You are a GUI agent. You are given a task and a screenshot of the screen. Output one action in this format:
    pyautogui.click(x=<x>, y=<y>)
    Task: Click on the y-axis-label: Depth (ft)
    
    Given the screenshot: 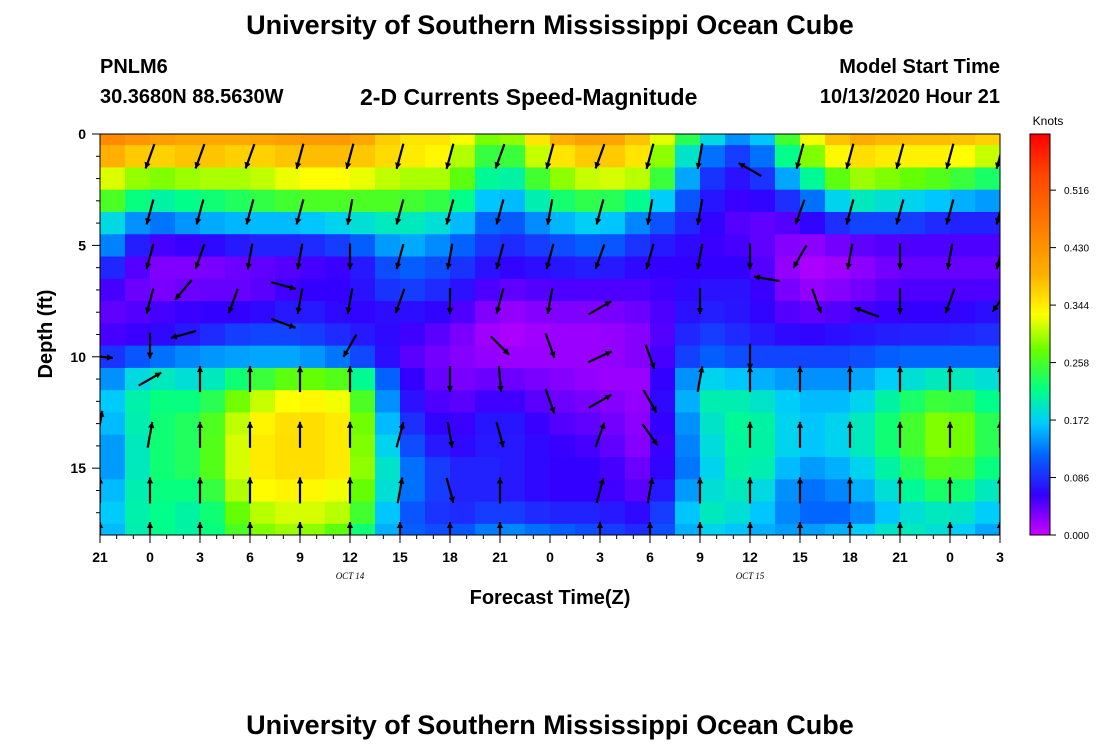 What is the action you would take?
    pyautogui.click(x=46, y=334)
    